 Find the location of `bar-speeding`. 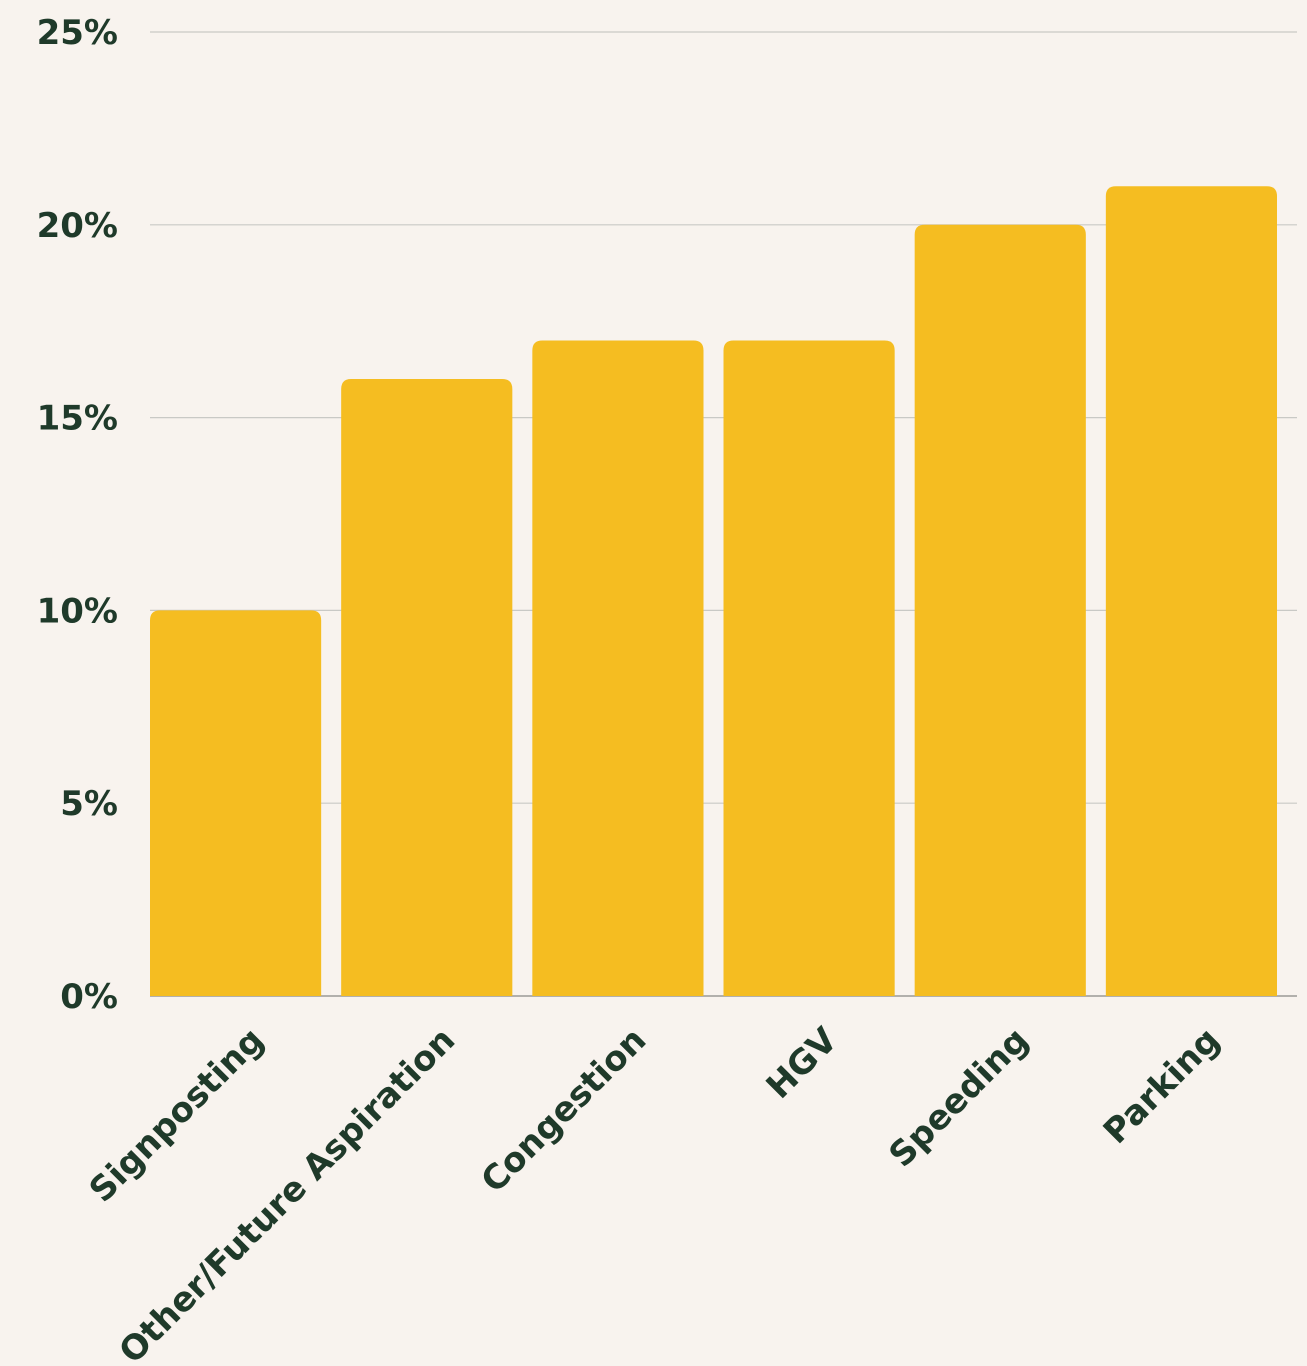

bar-speeding is located at coordinates (1000, 610).